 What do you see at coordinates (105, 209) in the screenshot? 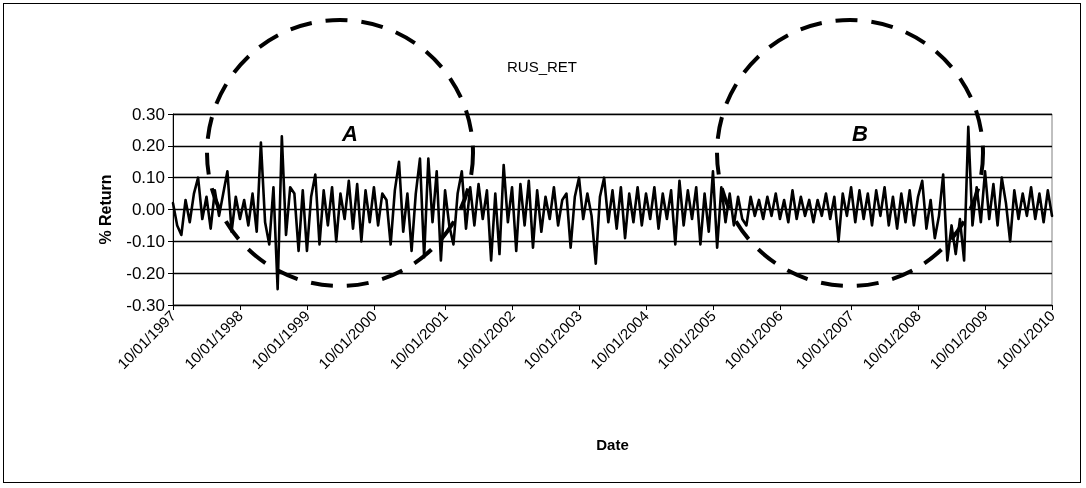
I see `y-axis-title: % Return` at bounding box center [105, 209].